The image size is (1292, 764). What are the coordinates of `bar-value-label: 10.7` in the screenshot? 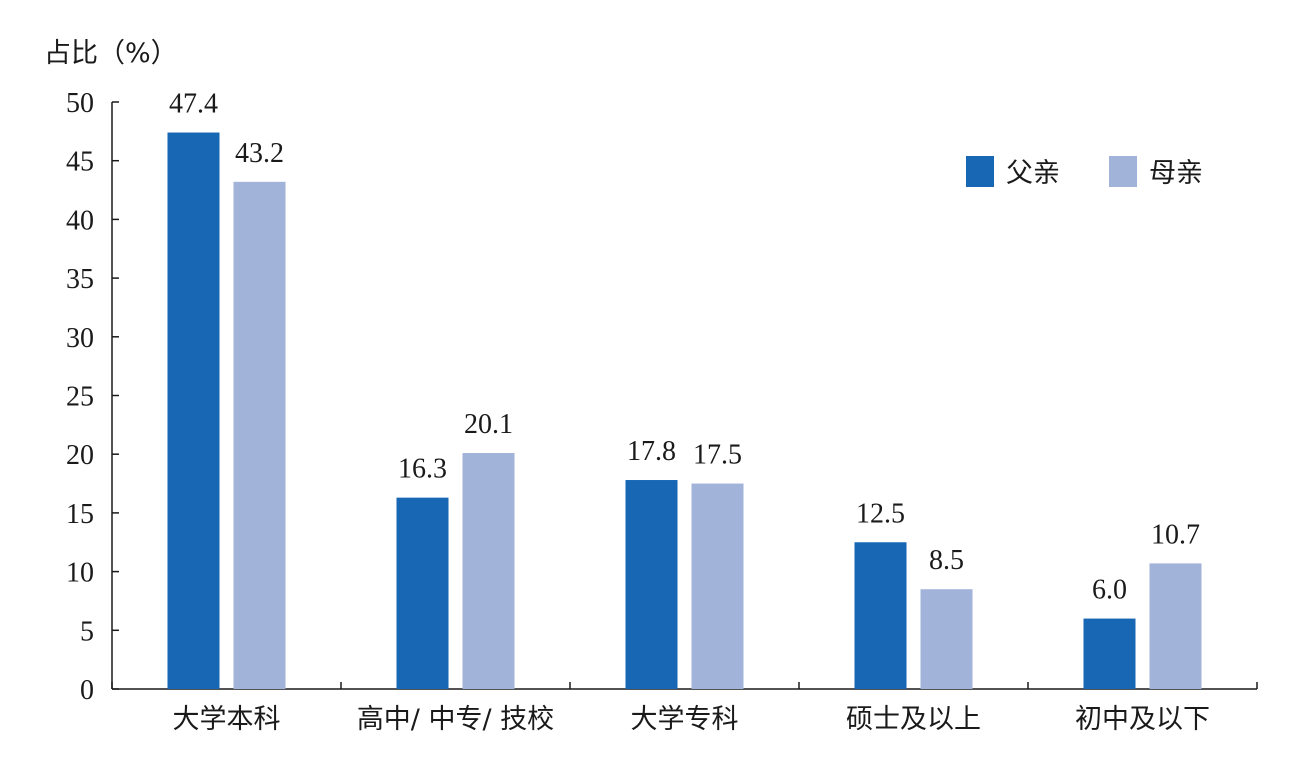 It's located at (1175, 534).